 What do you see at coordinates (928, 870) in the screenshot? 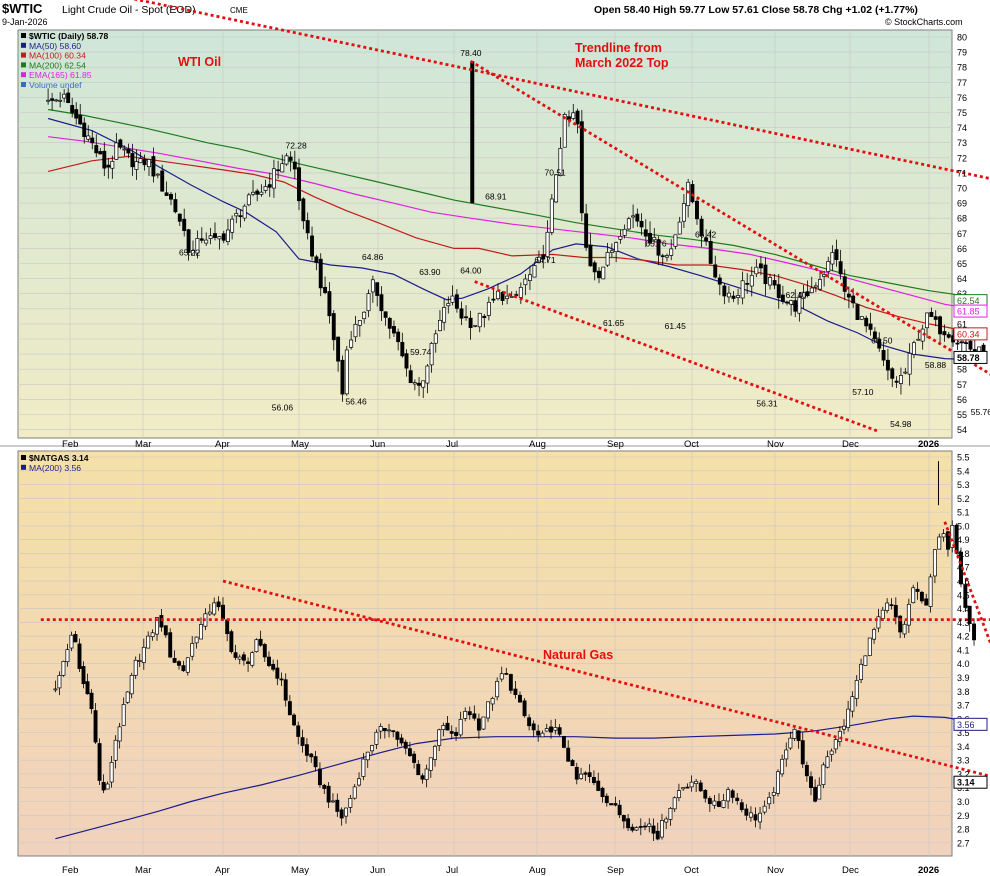
I see `x-tick-label: 2026` at bounding box center [928, 870].